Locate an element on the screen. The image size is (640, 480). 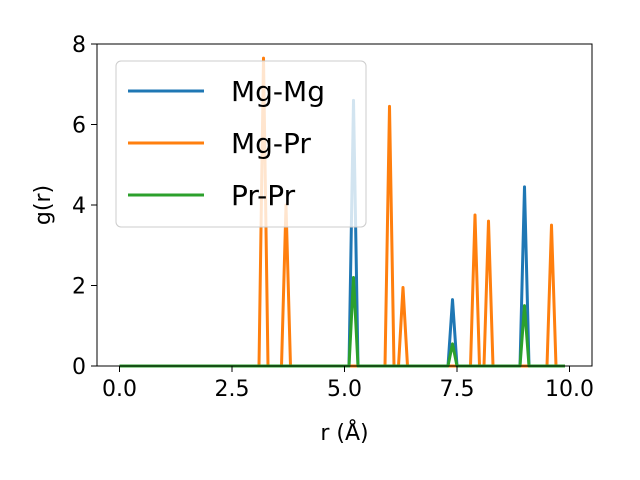
legend: Mg-Mg Mg-Pr Pr-Pr is located at coordinates (241, 144).